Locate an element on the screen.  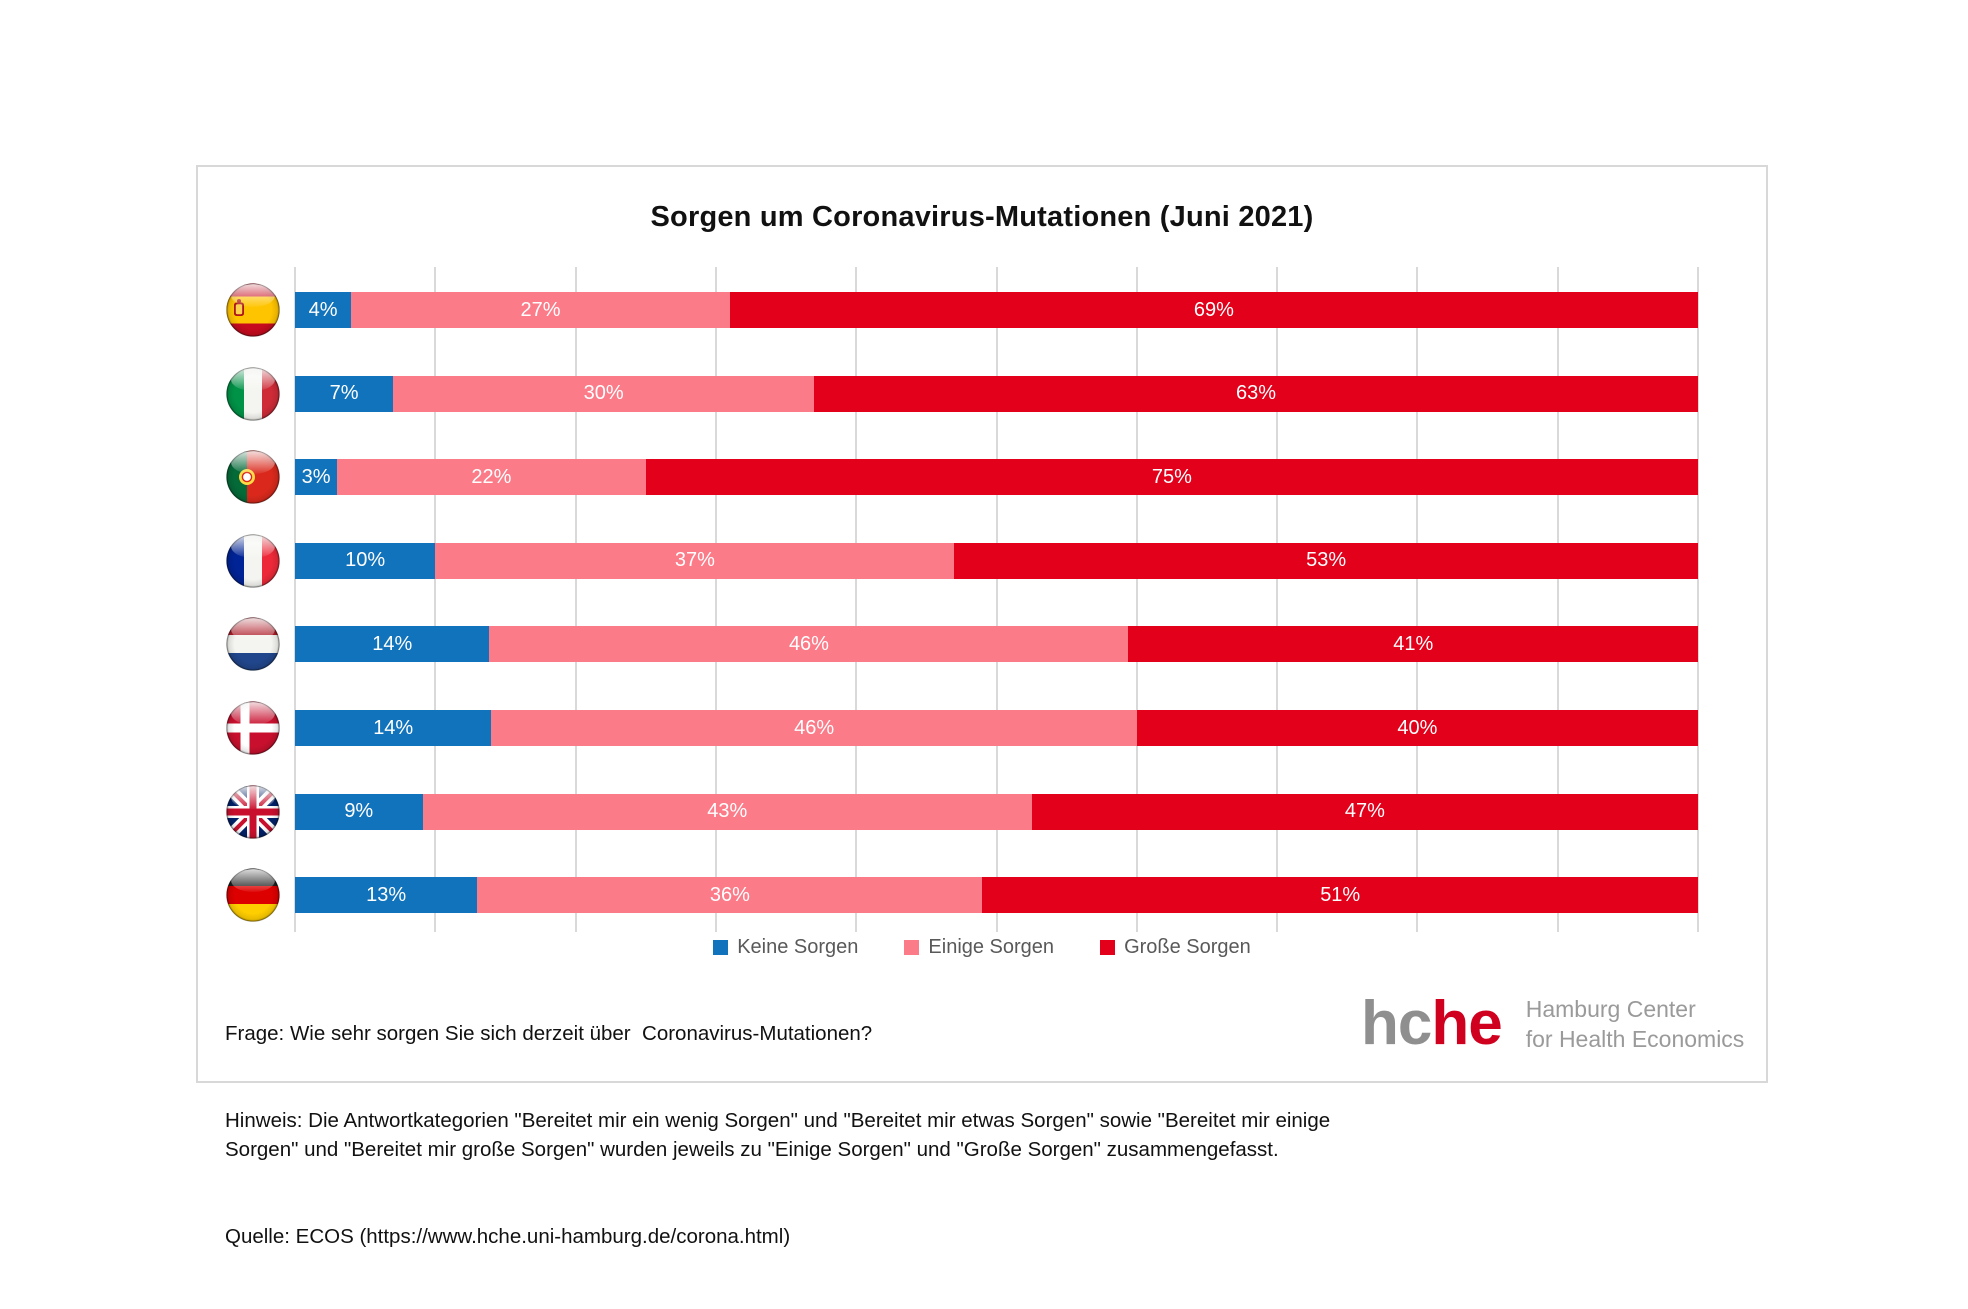
bar-row-portugal: 3% 22% 75% is located at coordinates (996, 477).